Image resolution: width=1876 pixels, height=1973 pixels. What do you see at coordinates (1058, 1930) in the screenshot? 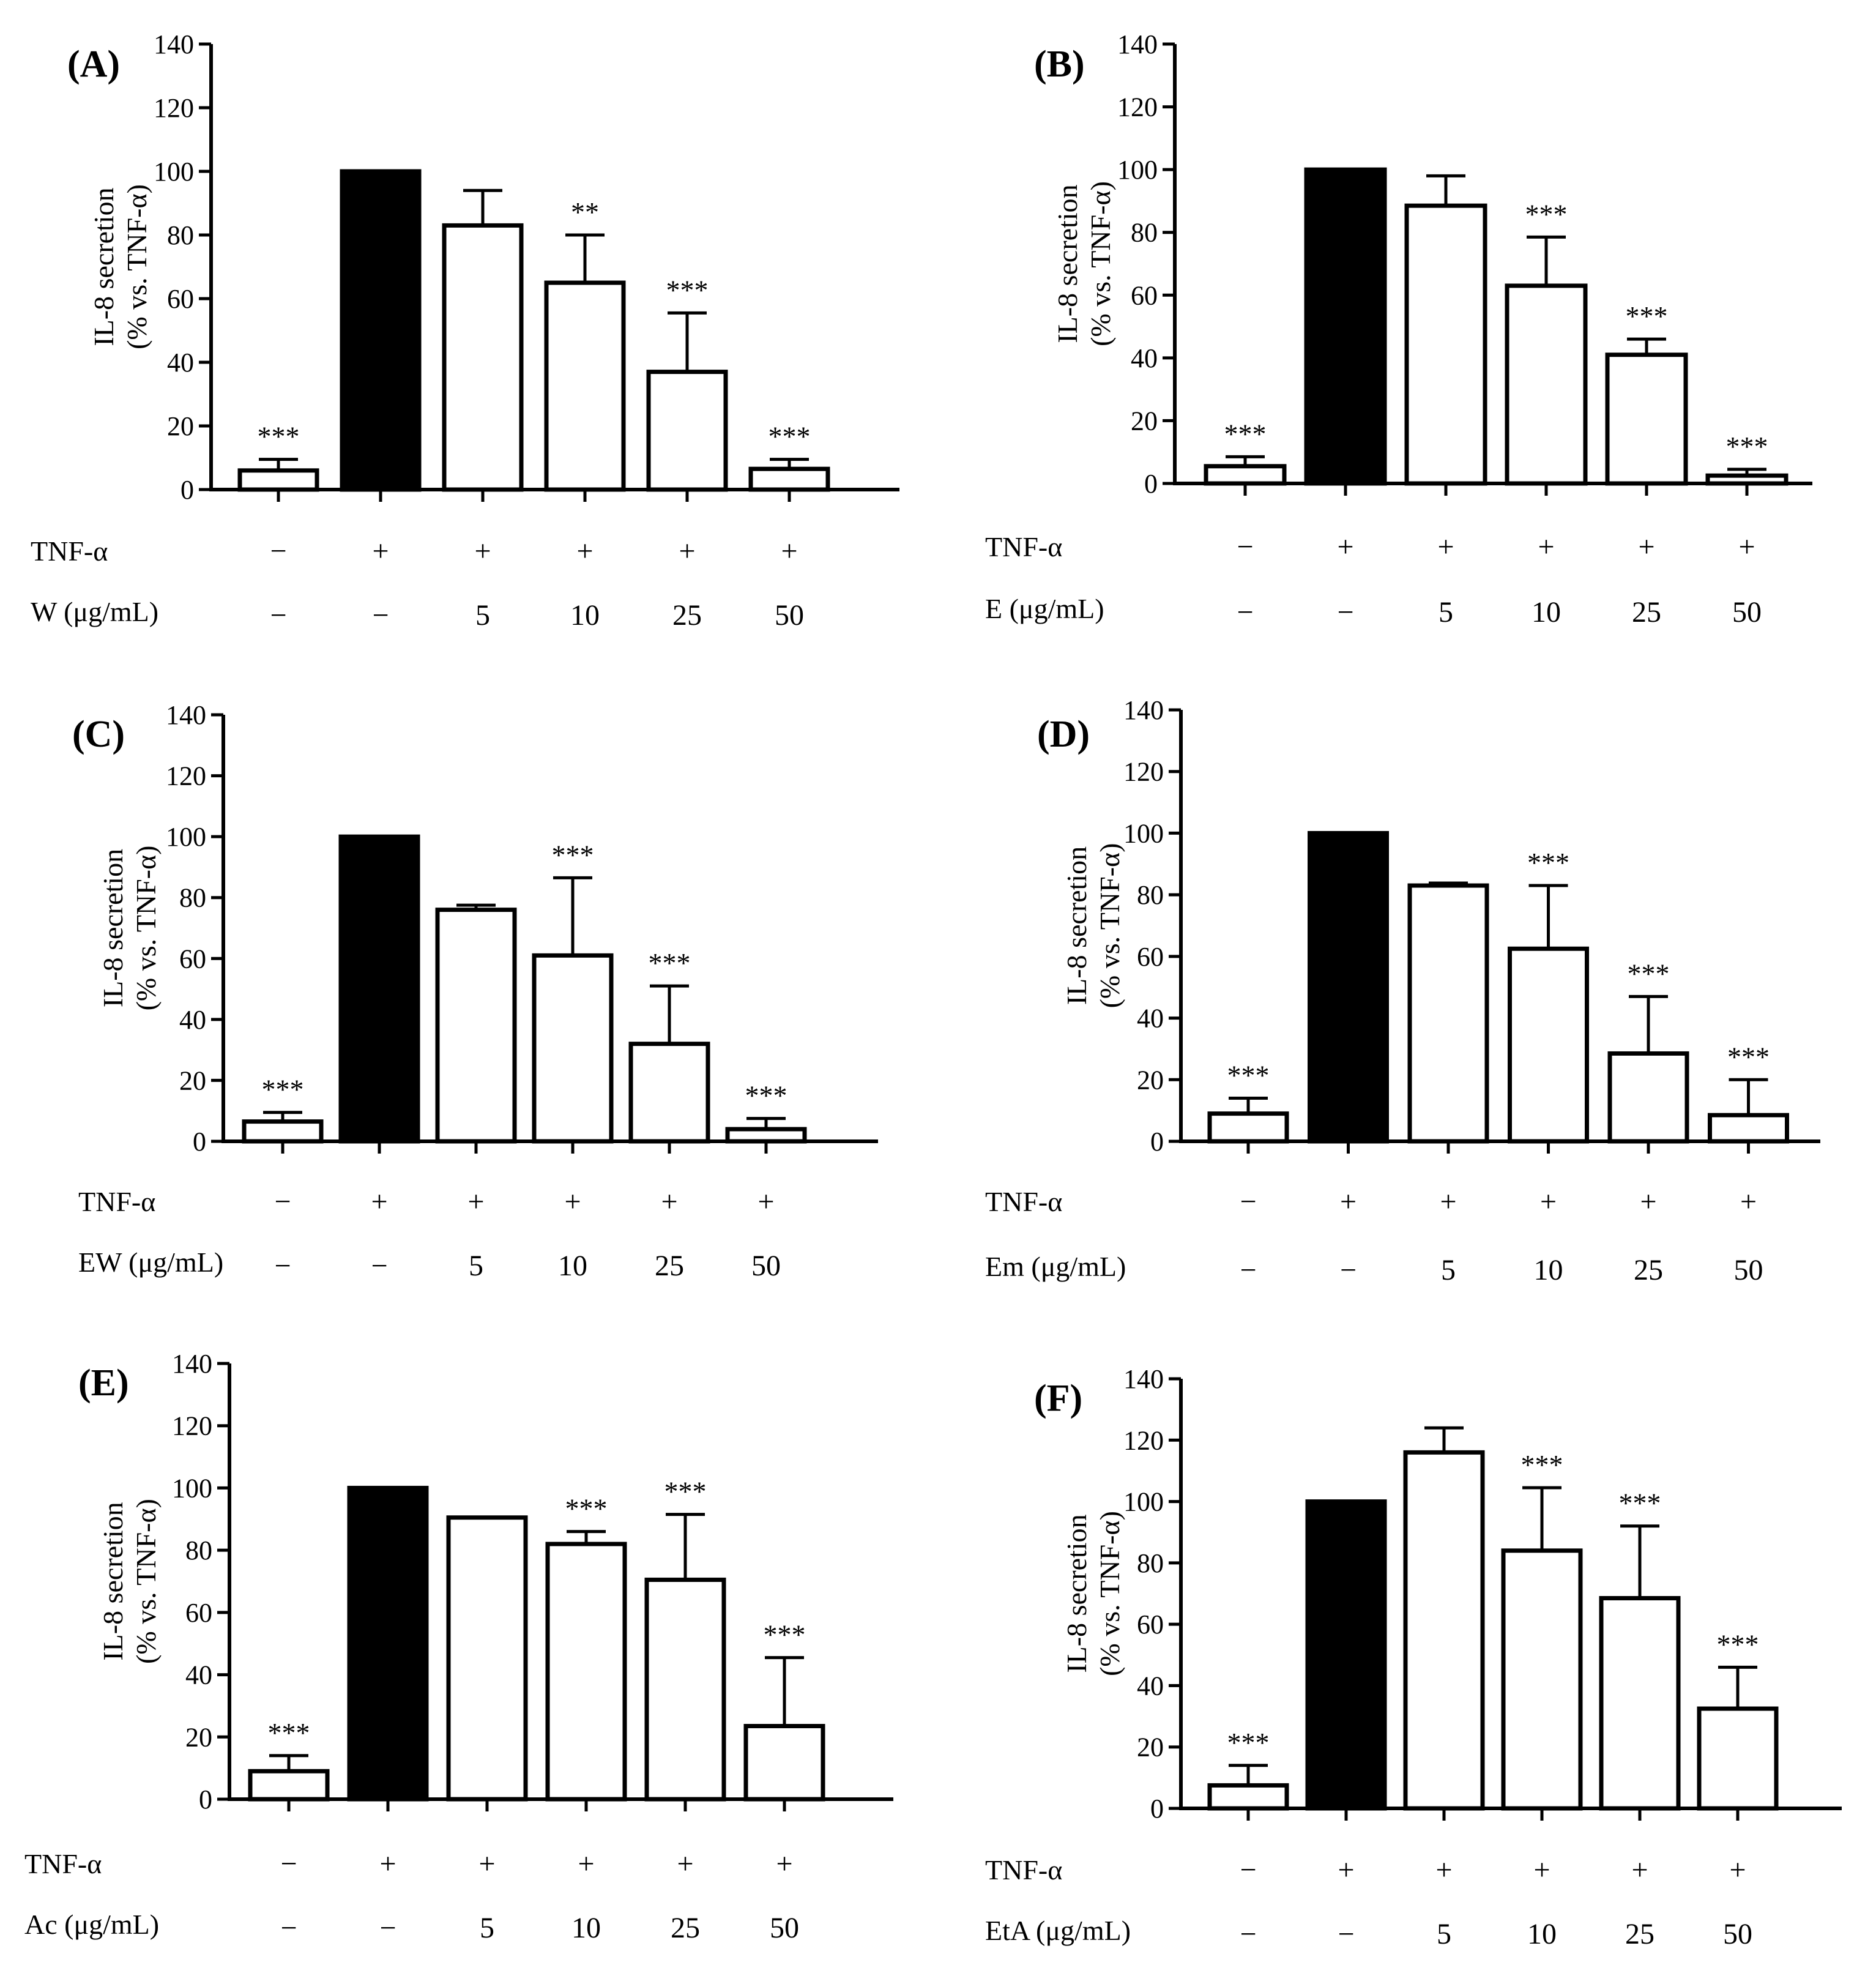
I see `dose-row-label: EtA (μg/mL)` at bounding box center [1058, 1930].